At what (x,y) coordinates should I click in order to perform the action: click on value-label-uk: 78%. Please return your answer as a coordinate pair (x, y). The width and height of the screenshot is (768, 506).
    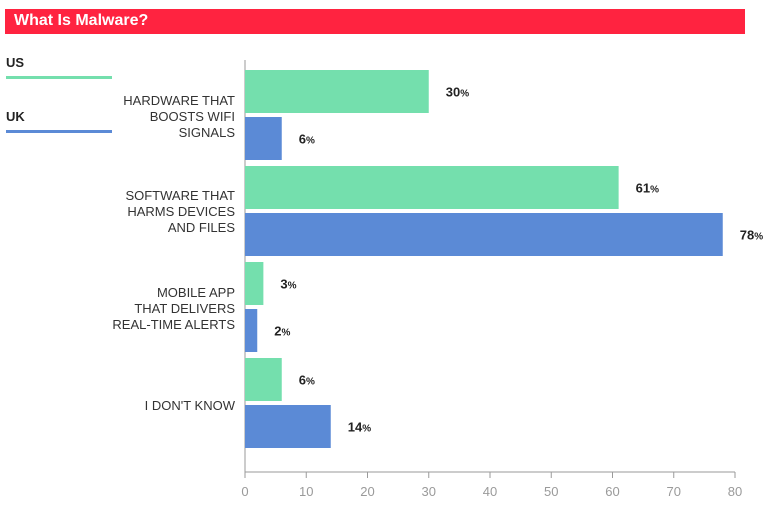
    Looking at the image, I should click on (751, 235).